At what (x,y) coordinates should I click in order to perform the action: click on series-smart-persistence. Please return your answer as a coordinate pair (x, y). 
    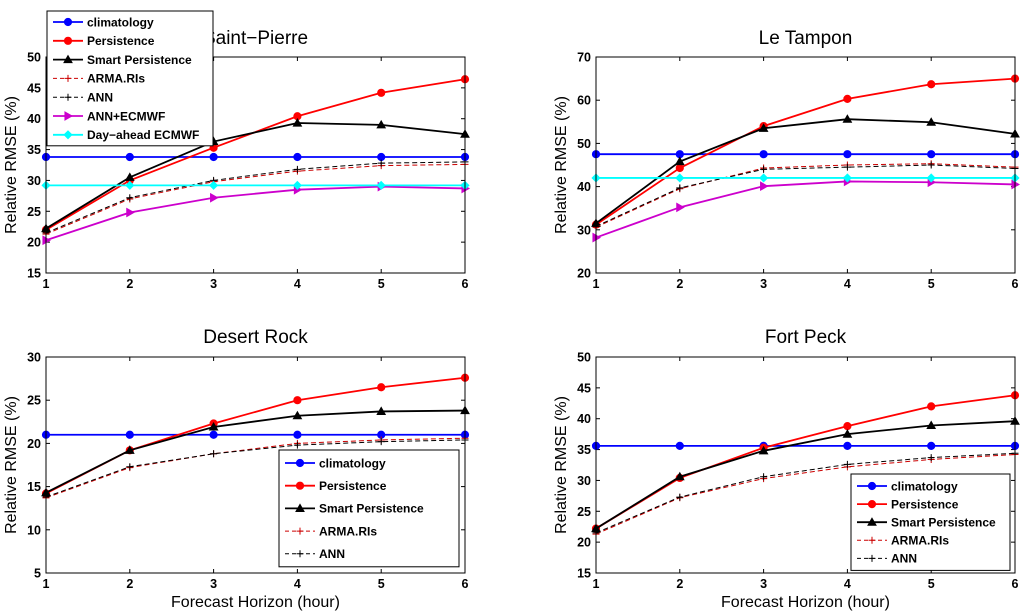
    Looking at the image, I should click on (805, 474).